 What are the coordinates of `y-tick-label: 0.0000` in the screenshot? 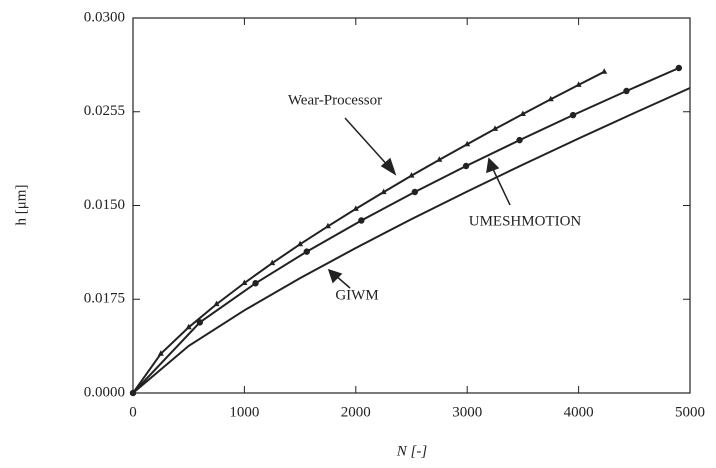 It's located at (104, 392).